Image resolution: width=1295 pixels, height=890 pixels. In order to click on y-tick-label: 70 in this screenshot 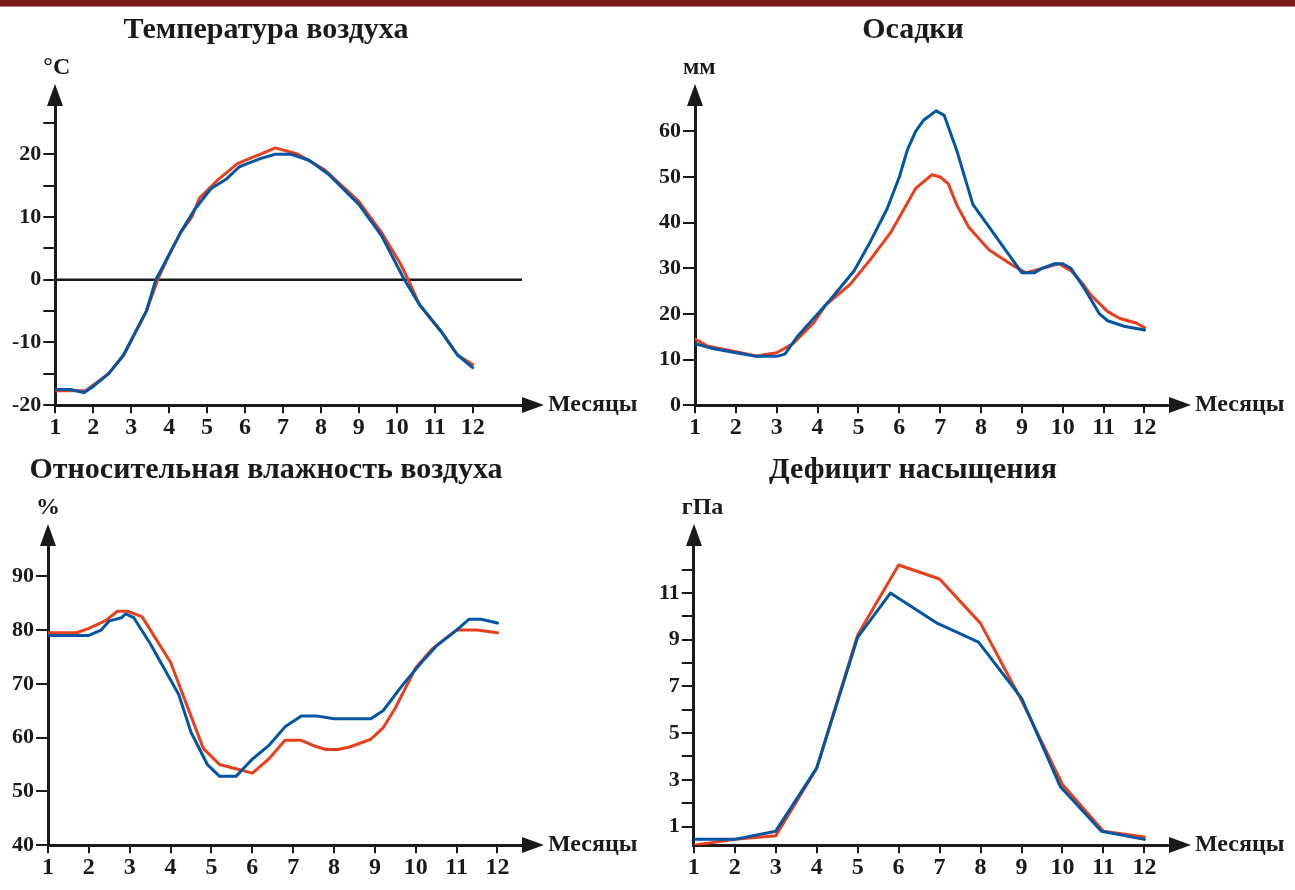, I will do `click(23, 682)`.